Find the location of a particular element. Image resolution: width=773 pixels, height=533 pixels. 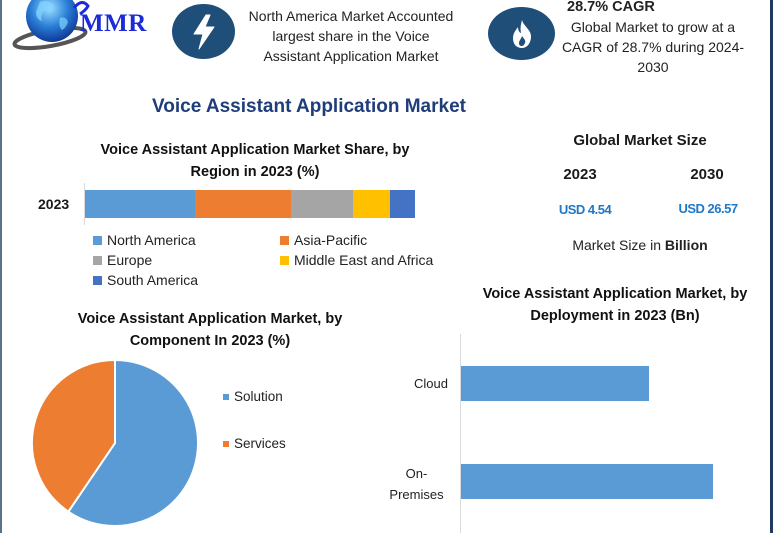

global-market-size-title: Global Market Size is located at coordinates (640, 140).